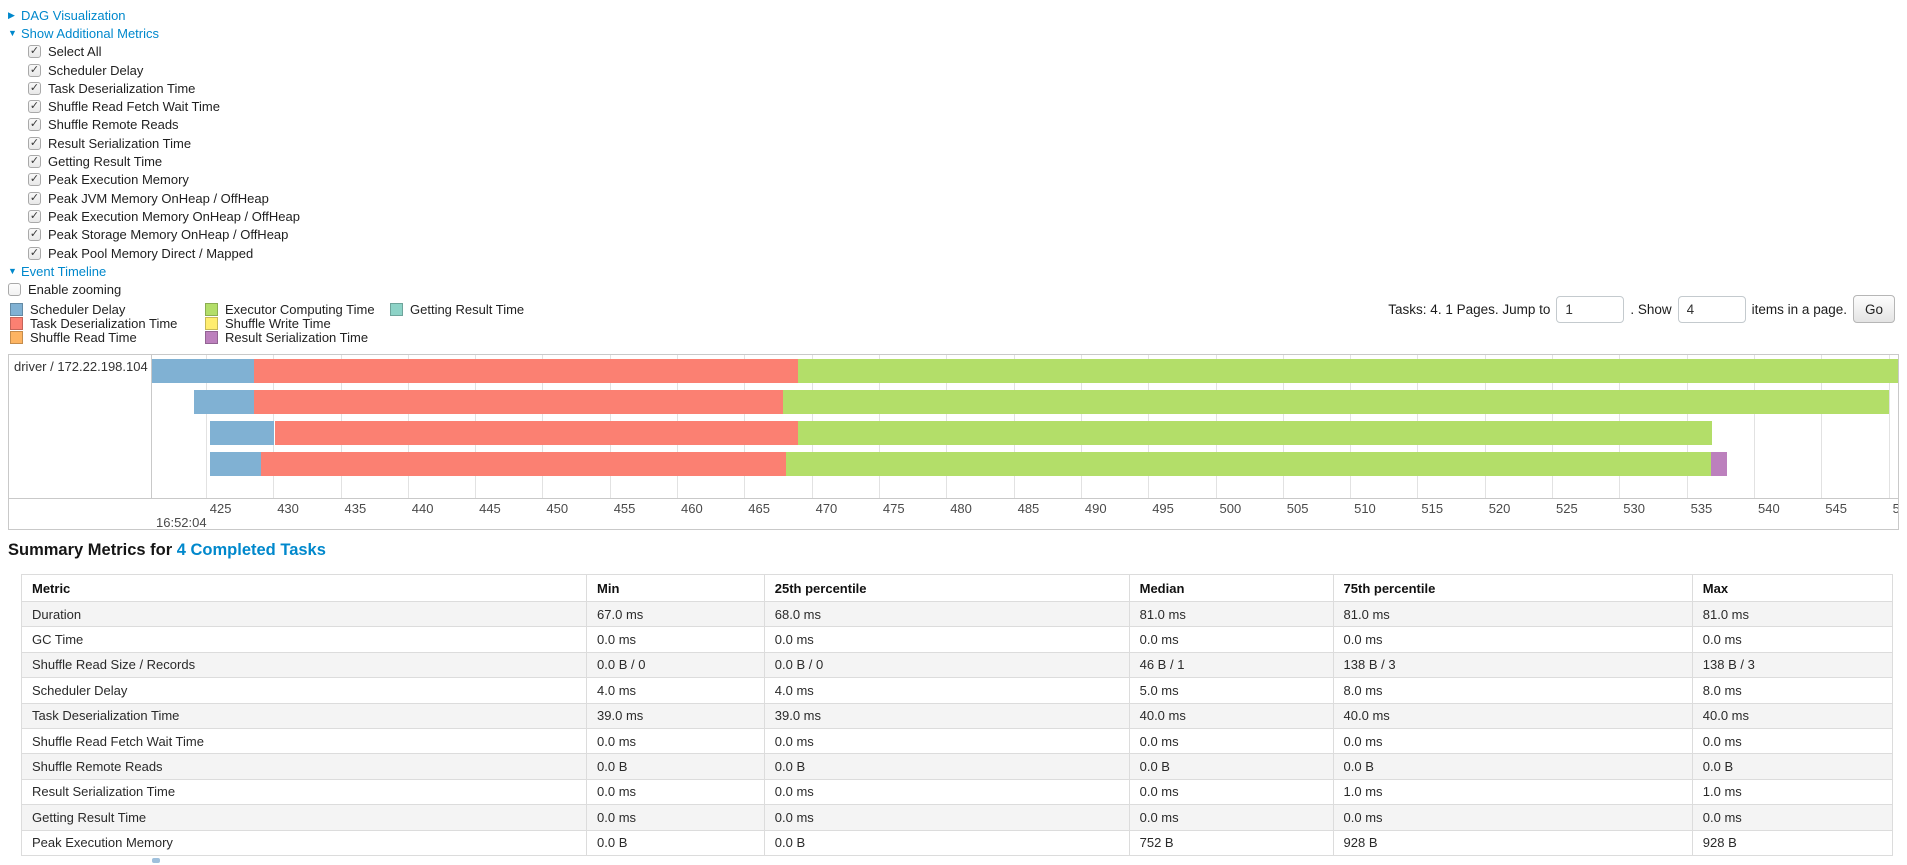  I want to click on summary-column-header: 75th percentile, so click(1512, 588).